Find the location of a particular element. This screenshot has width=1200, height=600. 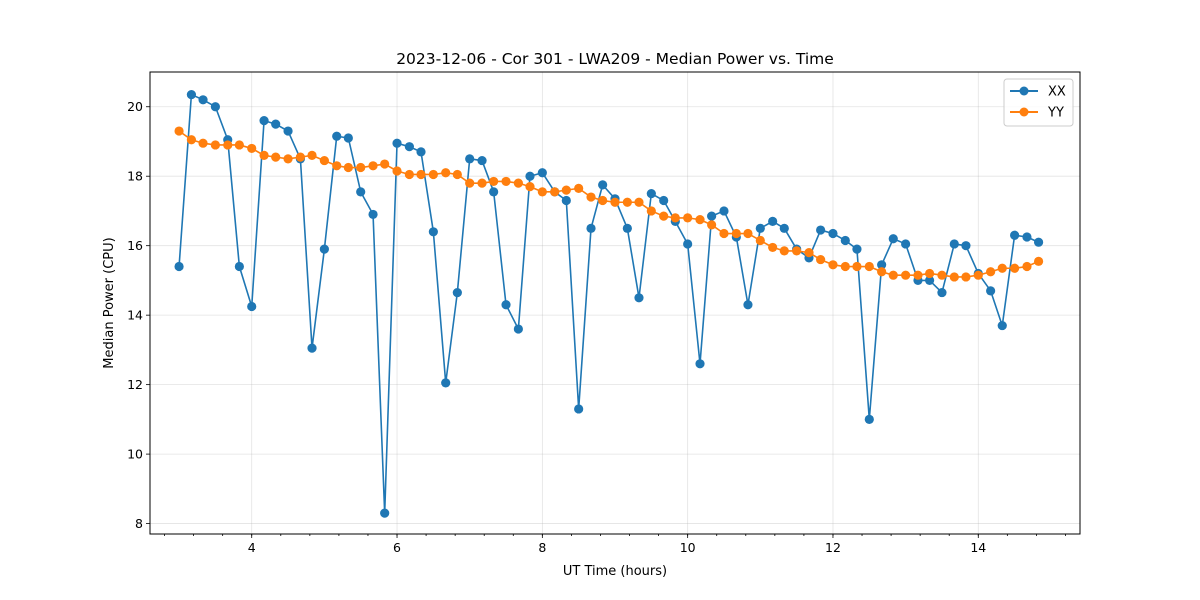

y-axis: 8 10 12 14 16 18 20 is located at coordinates (138, 315).